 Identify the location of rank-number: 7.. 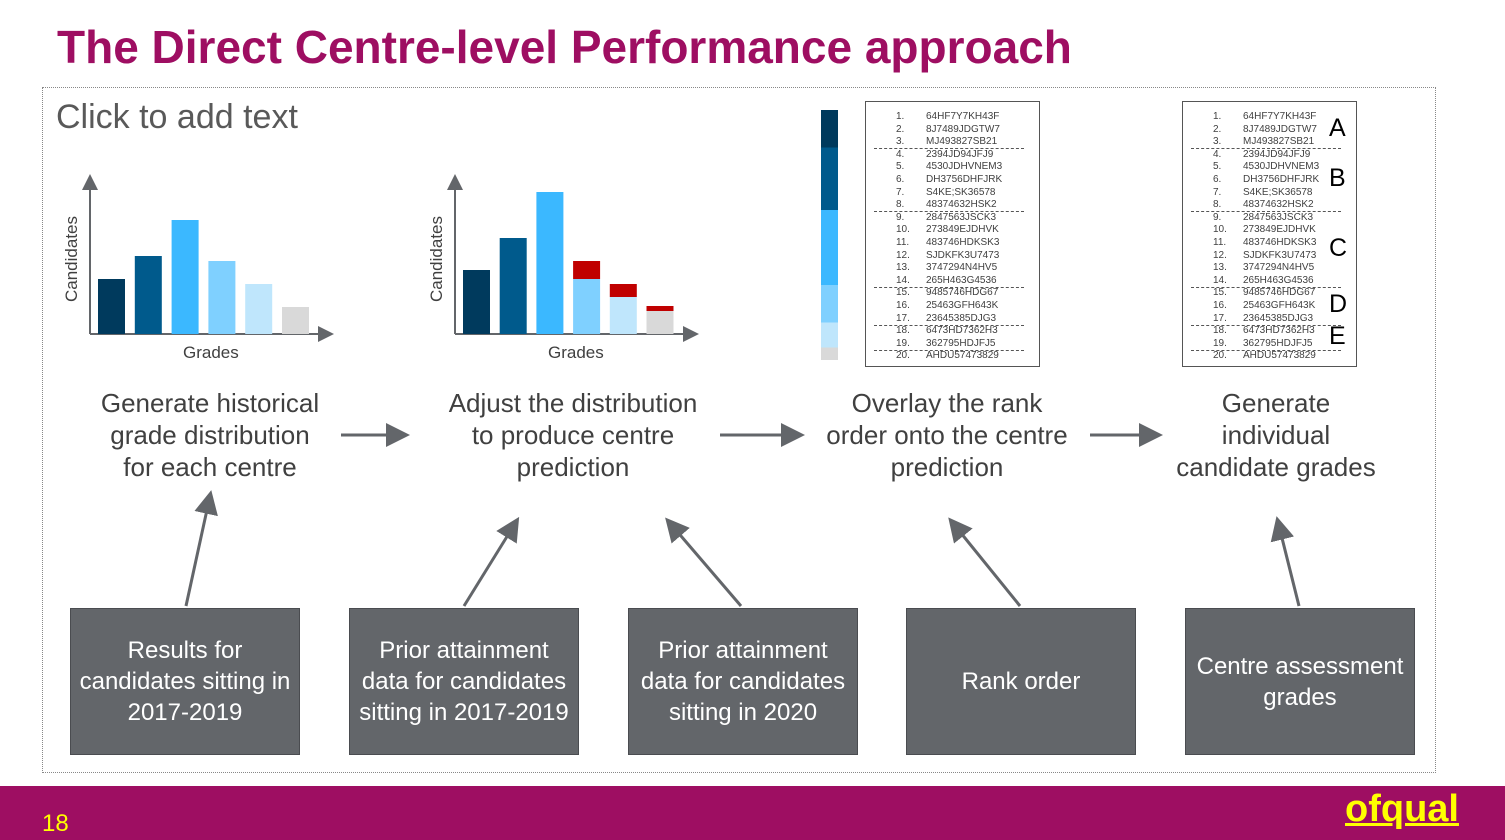
(1217, 192).